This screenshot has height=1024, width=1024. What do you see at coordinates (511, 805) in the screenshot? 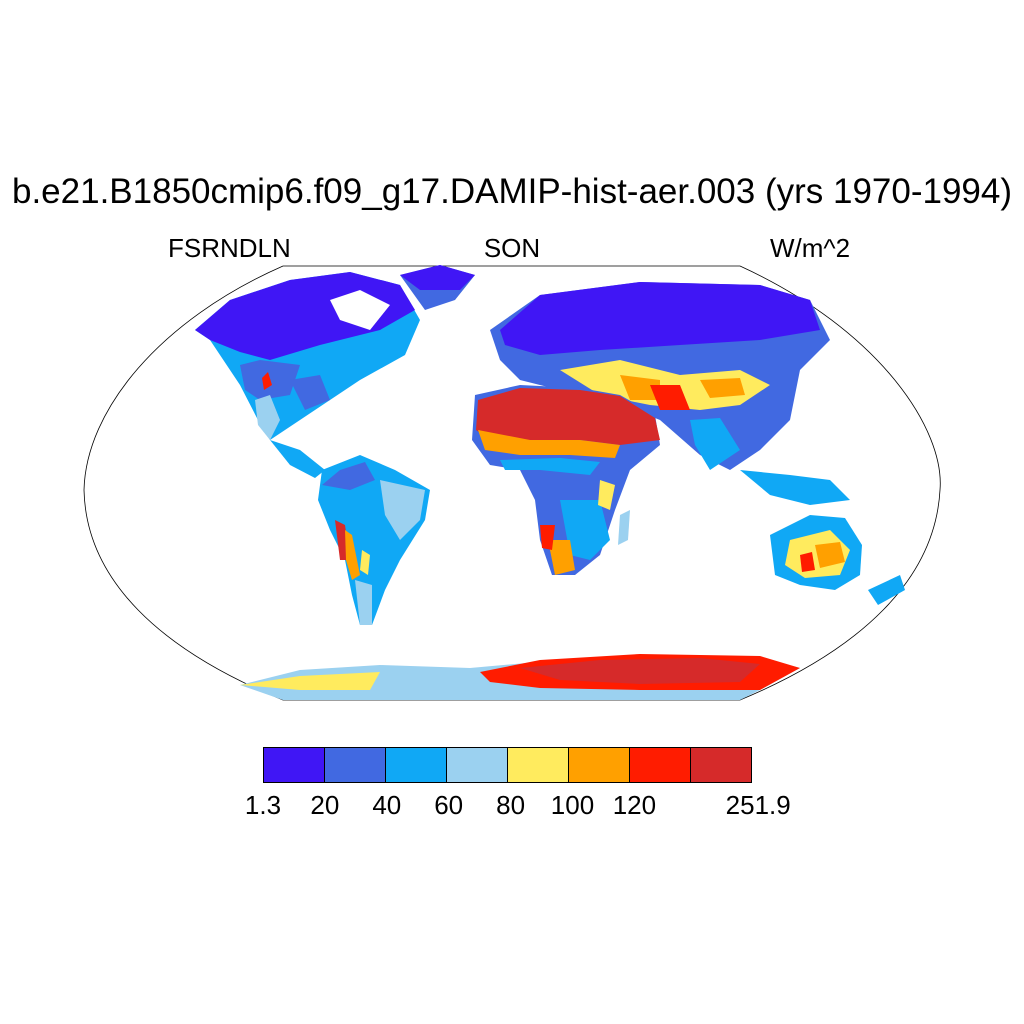
I see `colorbar-tick-label: 80` at bounding box center [511, 805].